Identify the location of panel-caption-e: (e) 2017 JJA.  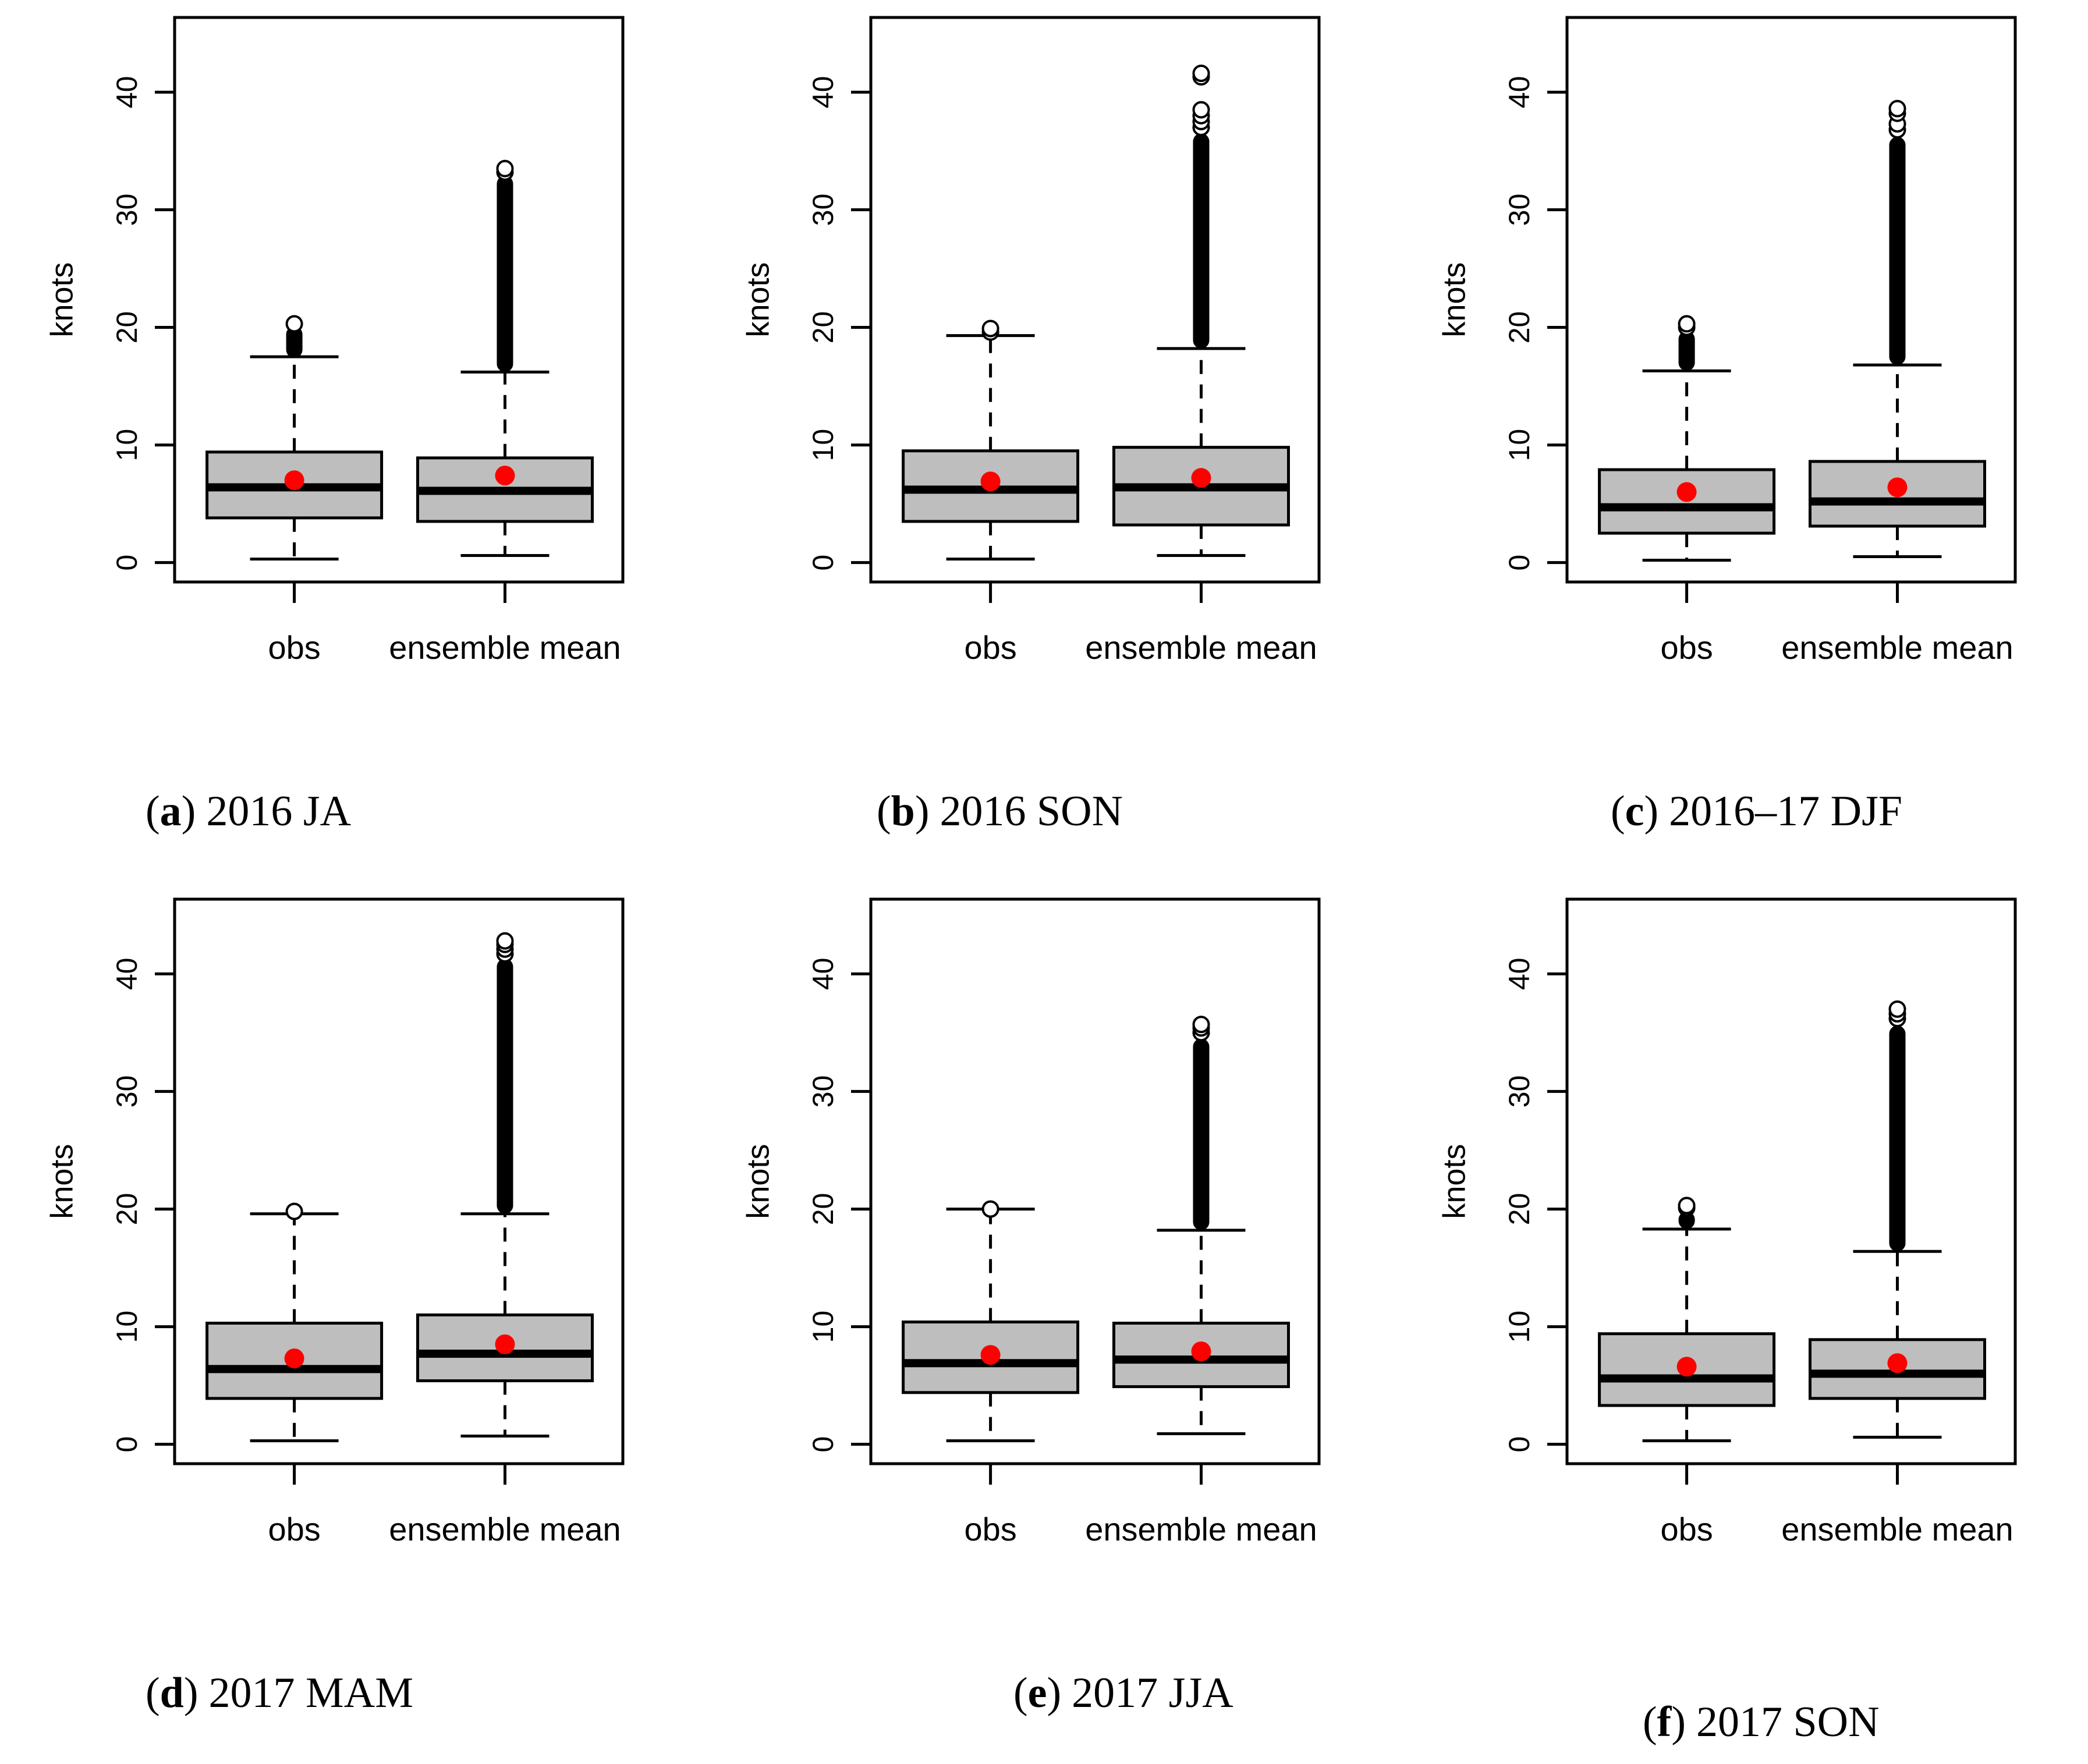
(1044, 1693).